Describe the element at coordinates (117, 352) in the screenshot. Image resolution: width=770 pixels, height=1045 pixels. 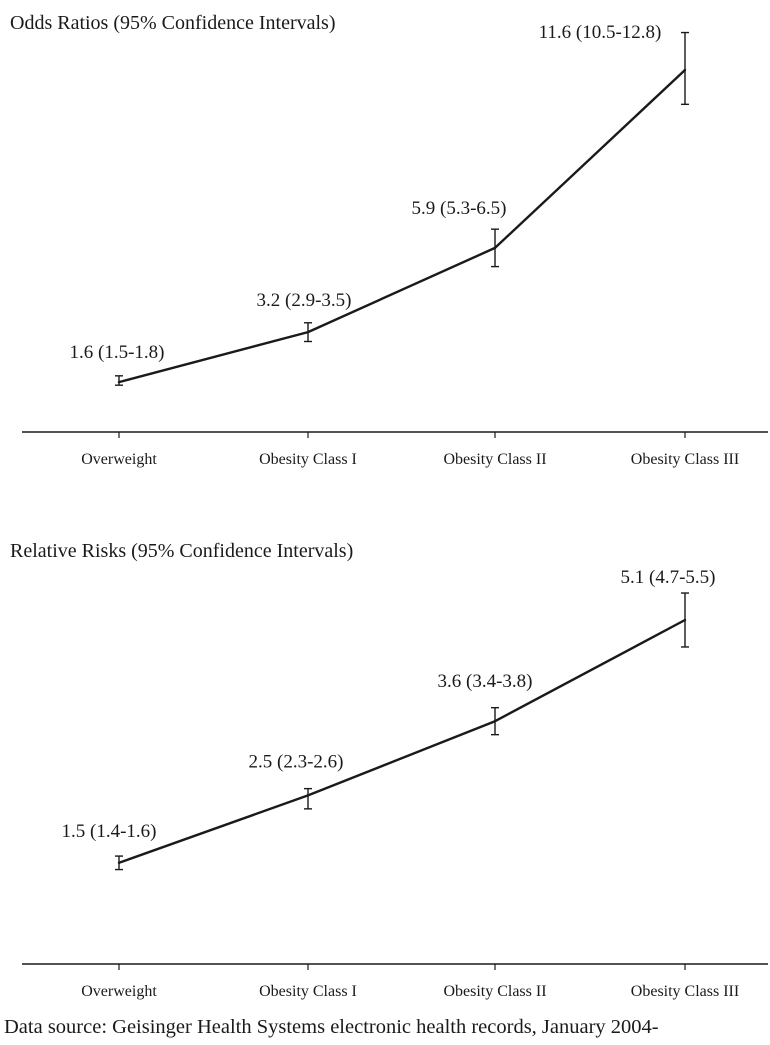
I see `or-data-label: 1.6 (1.5-1.8)` at that location.